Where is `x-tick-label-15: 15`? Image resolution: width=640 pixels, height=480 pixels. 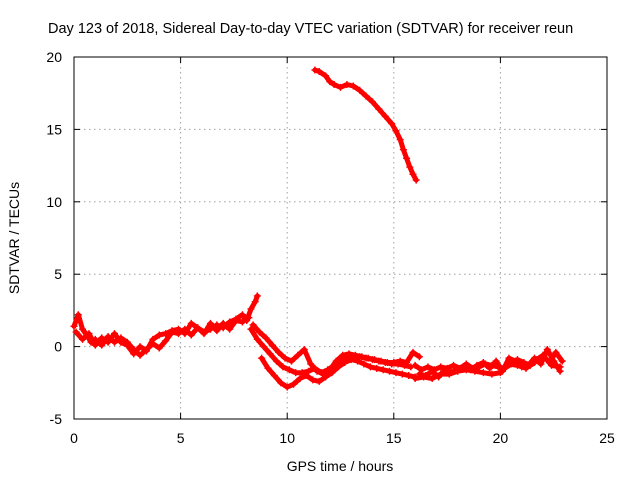 x-tick-label-15: 15 is located at coordinates (394, 438).